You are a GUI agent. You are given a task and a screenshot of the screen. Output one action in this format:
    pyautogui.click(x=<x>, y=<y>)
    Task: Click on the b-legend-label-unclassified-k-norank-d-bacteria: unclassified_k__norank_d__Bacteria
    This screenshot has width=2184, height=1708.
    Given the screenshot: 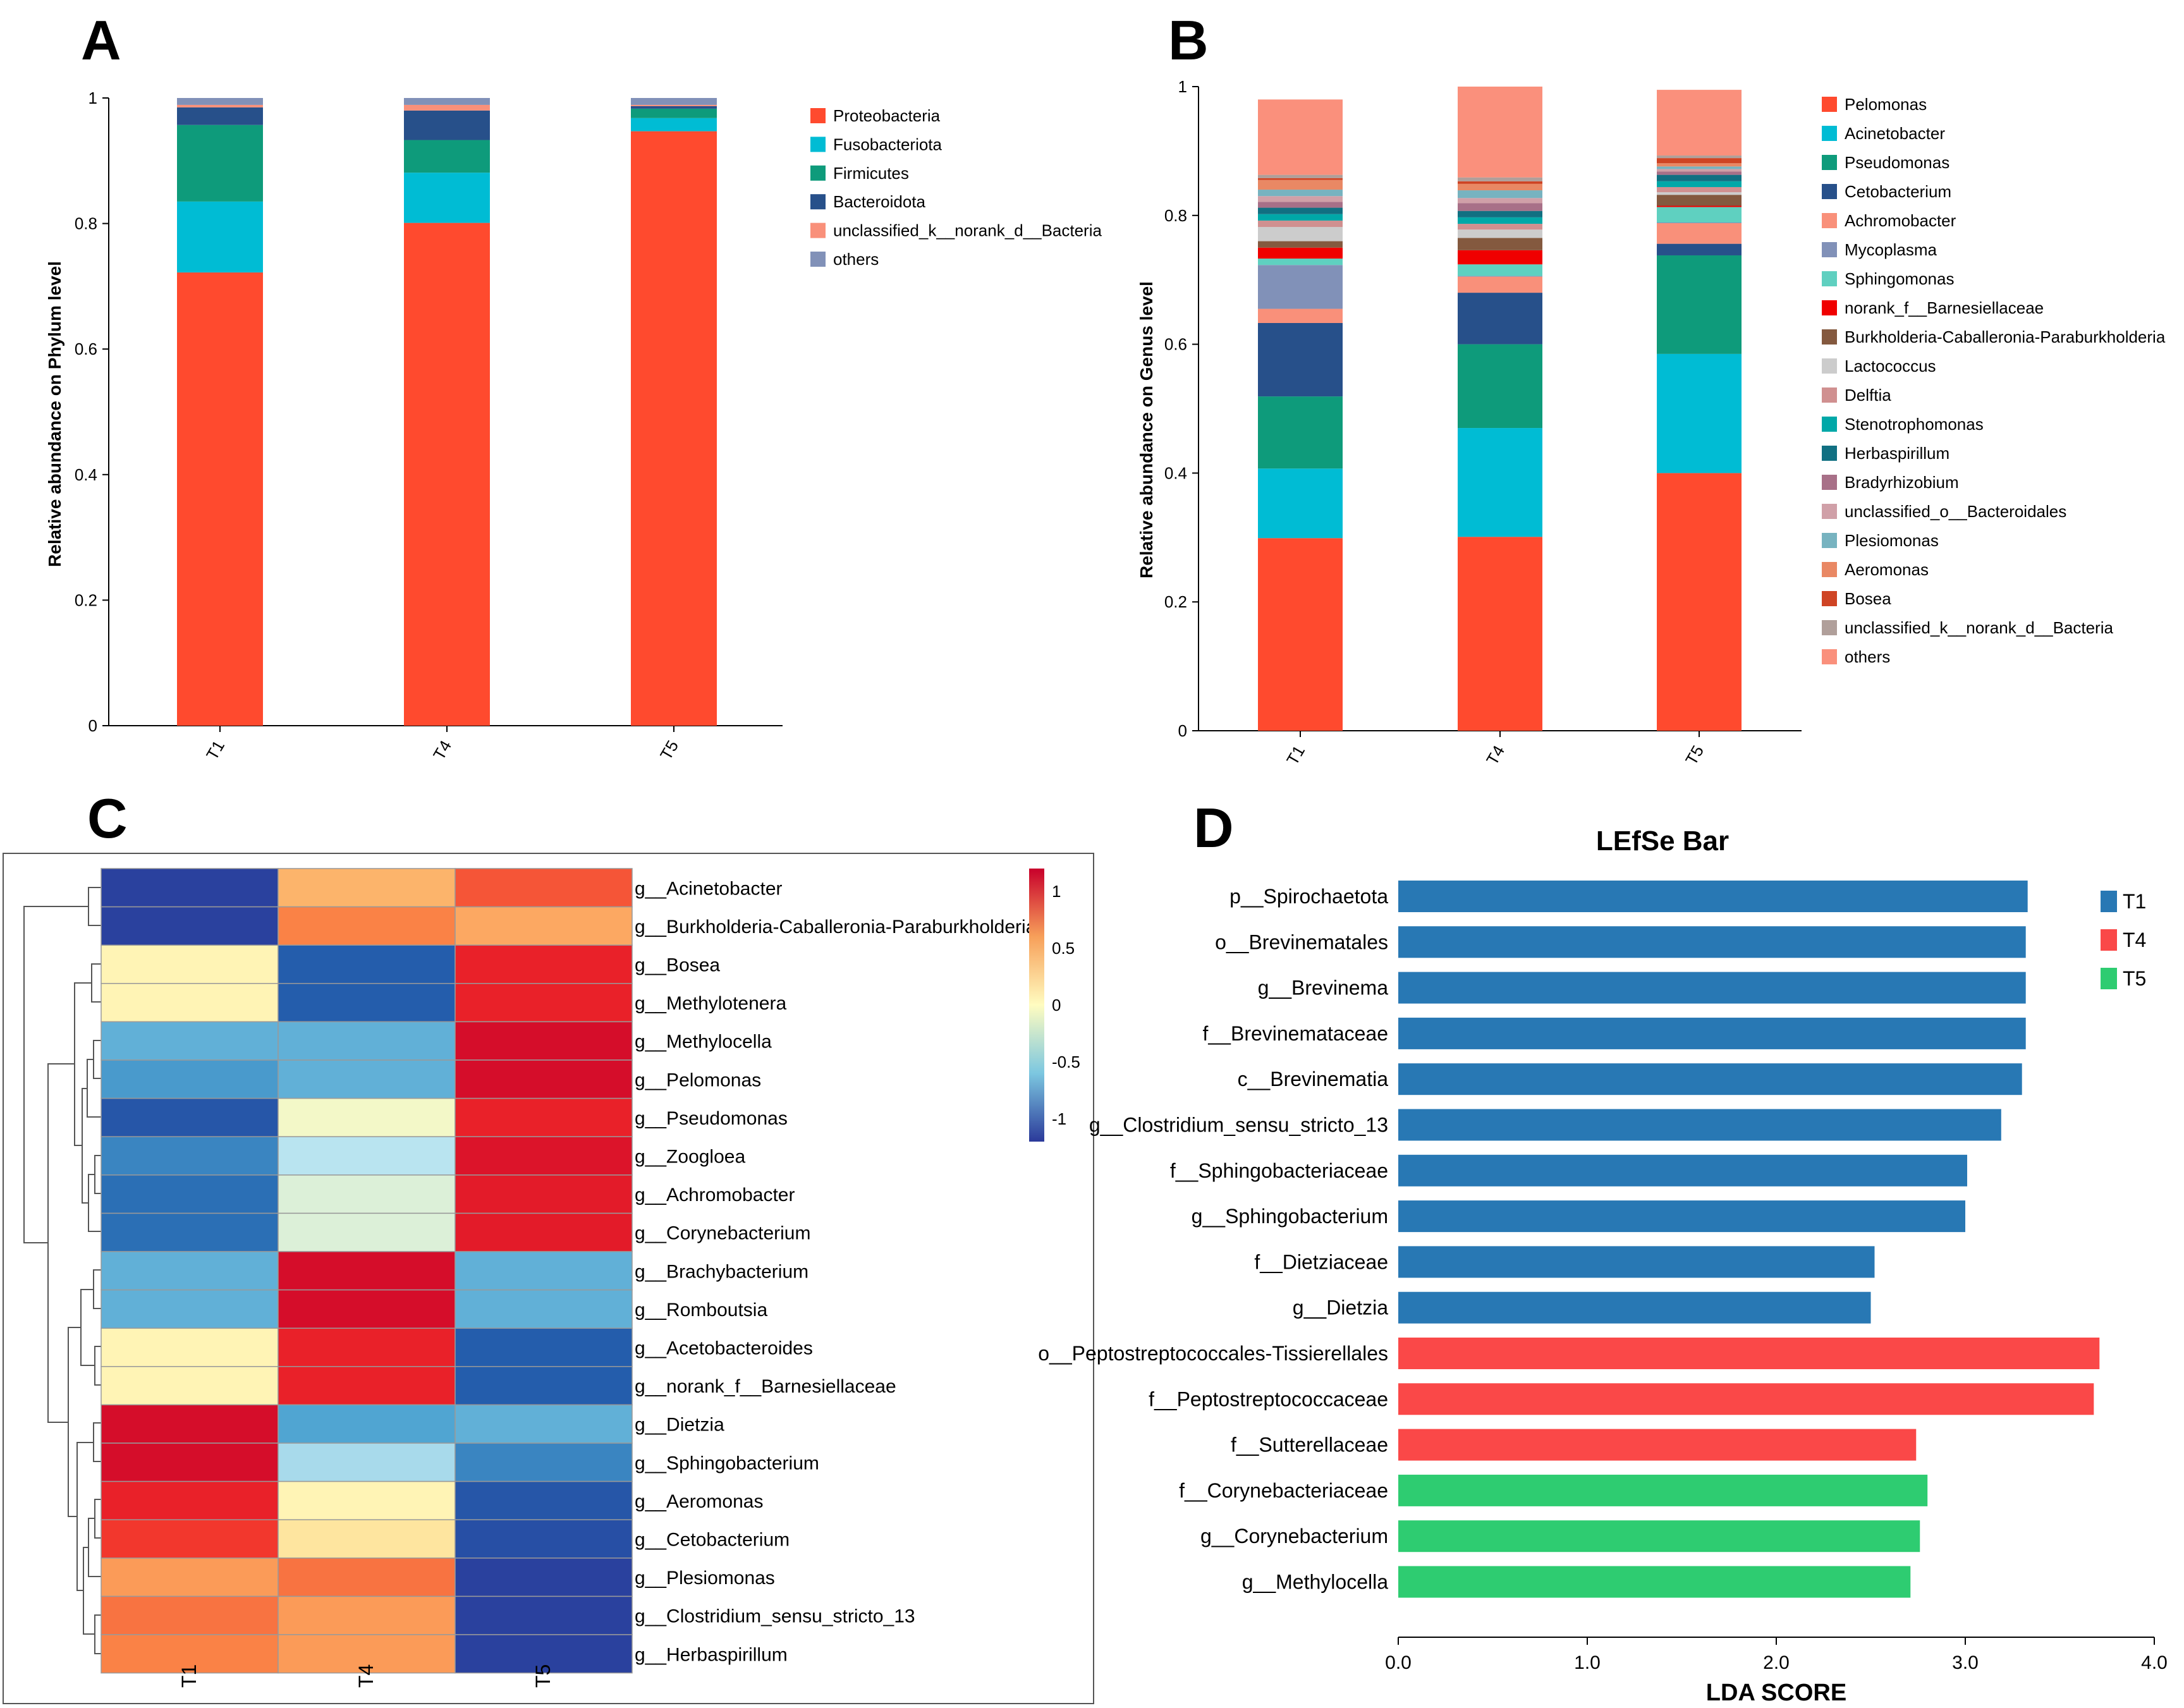 What is the action you would take?
    pyautogui.click(x=1979, y=628)
    